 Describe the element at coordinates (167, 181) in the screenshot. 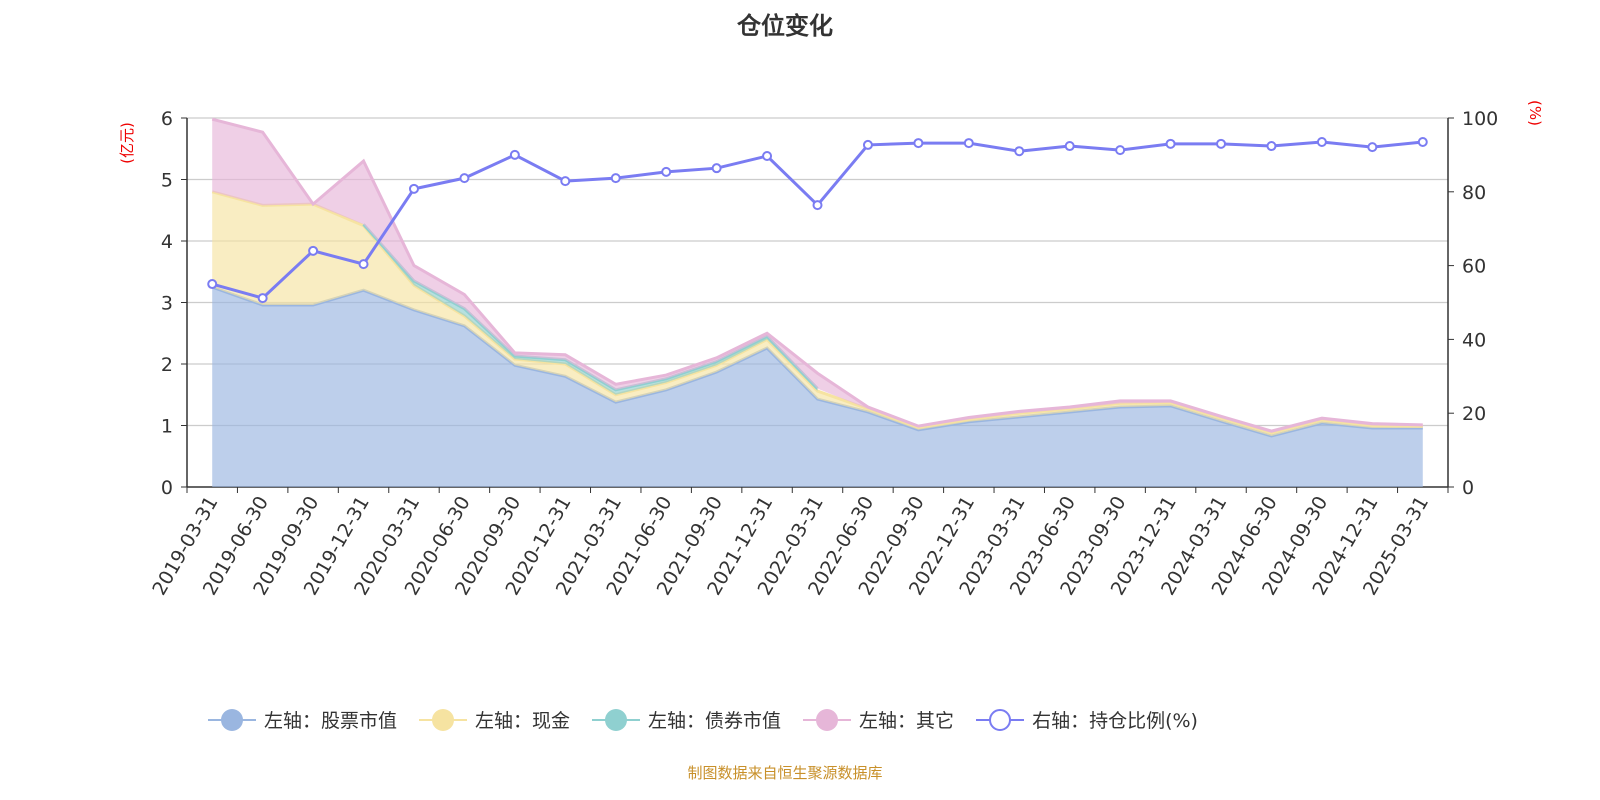

I see `y-left-tick-label: 5` at that location.